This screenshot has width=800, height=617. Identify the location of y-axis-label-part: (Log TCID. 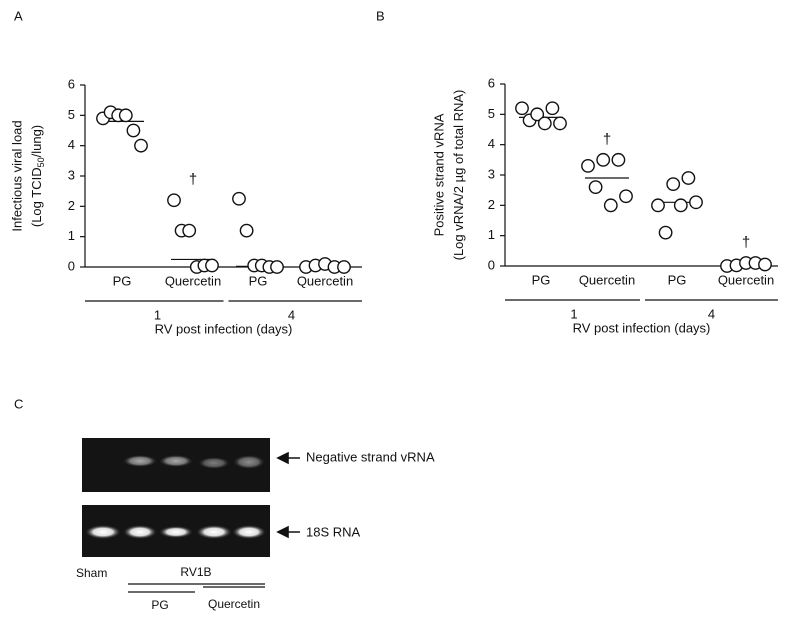
(36, 197).